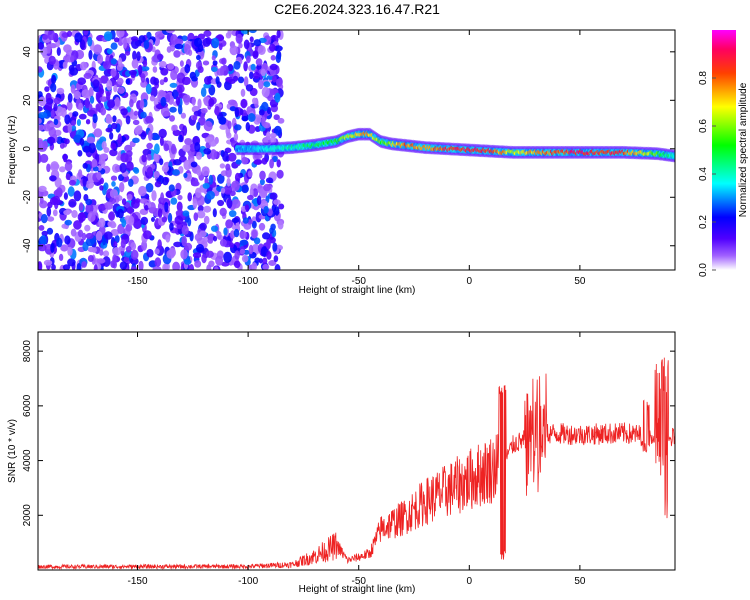 Image resolution: width=750 pixels, height=600 pixels. What do you see at coordinates (470, 281) in the screenshot?
I see `x-tick-label: 0` at bounding box center [470, 281].